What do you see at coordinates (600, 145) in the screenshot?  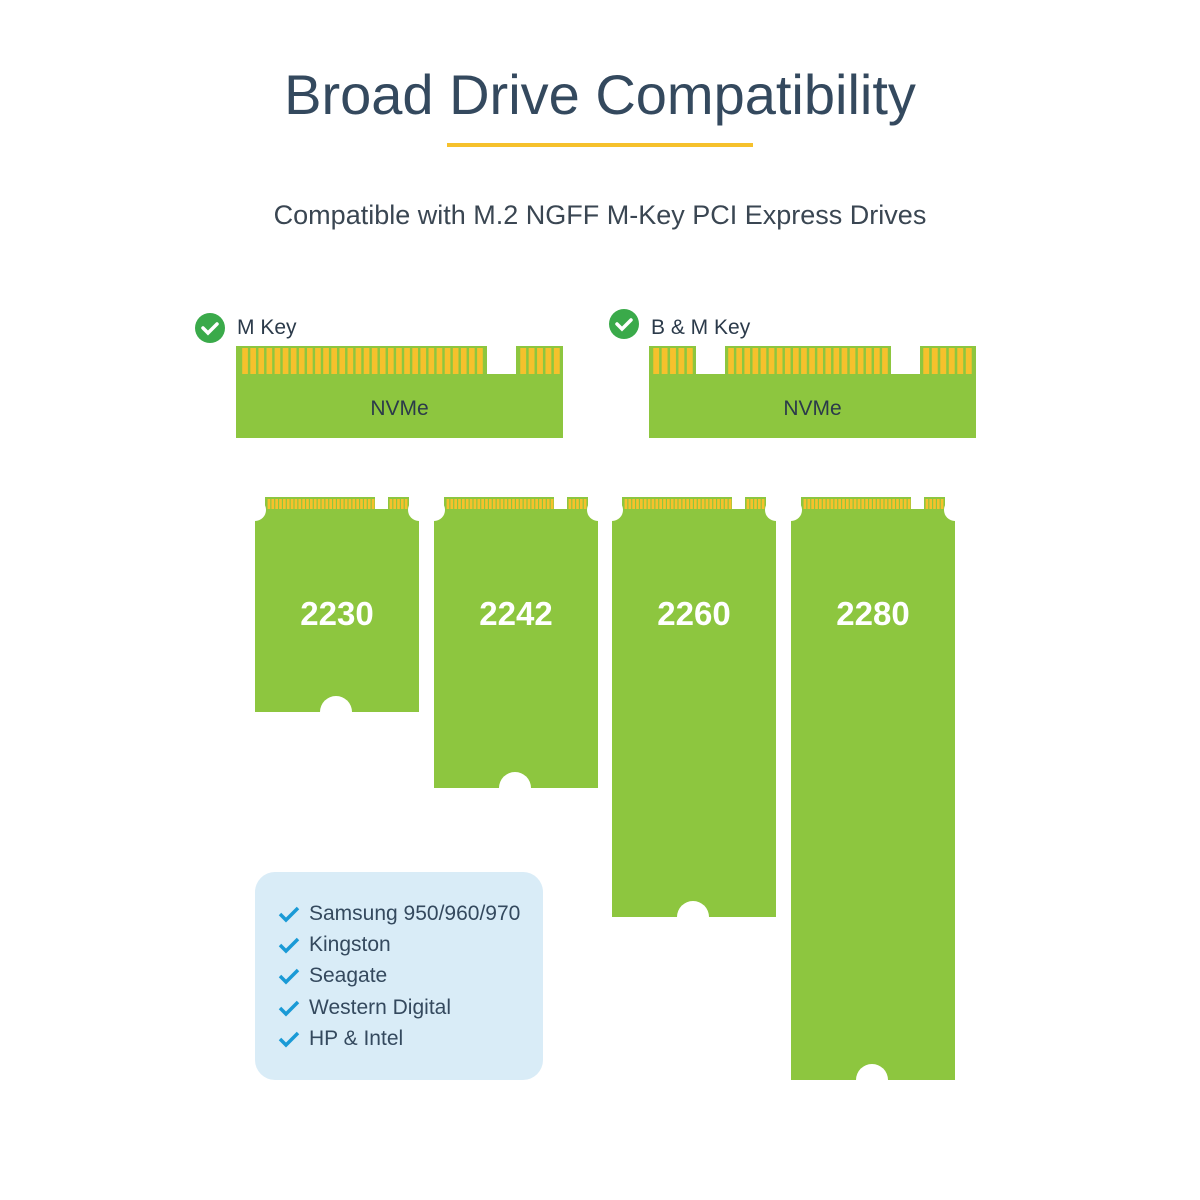 I see `title-underline` at bounding box center [600, 145].